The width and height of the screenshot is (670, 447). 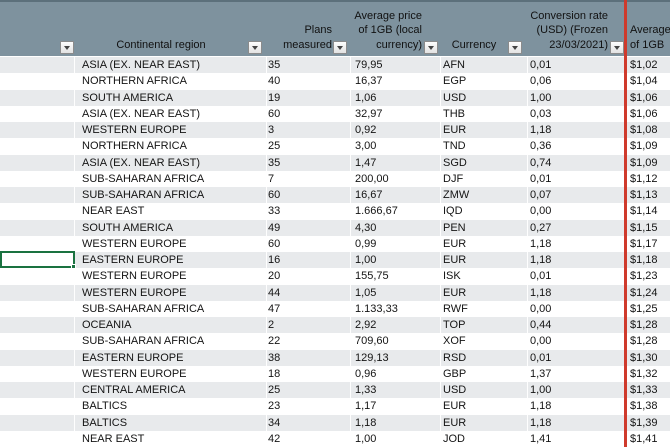 I want to click on cell-price: 200,00, so click(x=372, y=178).